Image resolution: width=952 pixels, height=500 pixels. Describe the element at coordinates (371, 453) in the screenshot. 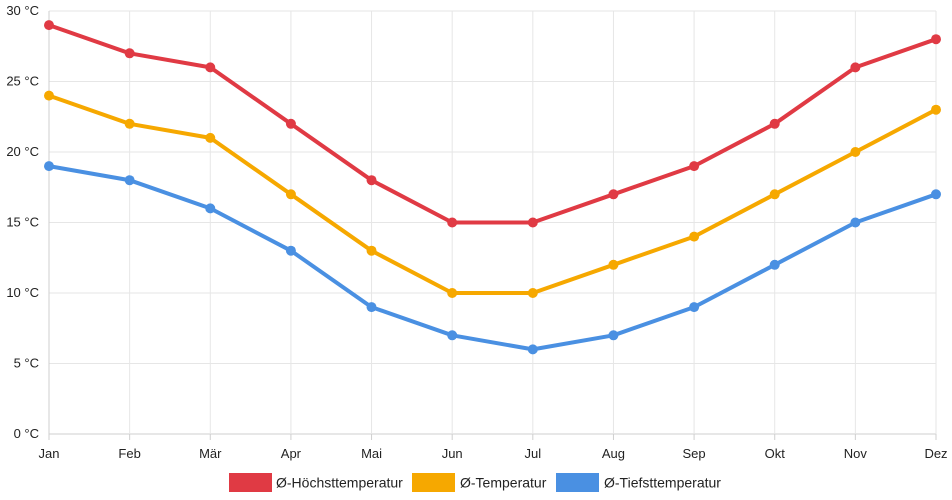

I see `x-tick-label: Mai` at that location.